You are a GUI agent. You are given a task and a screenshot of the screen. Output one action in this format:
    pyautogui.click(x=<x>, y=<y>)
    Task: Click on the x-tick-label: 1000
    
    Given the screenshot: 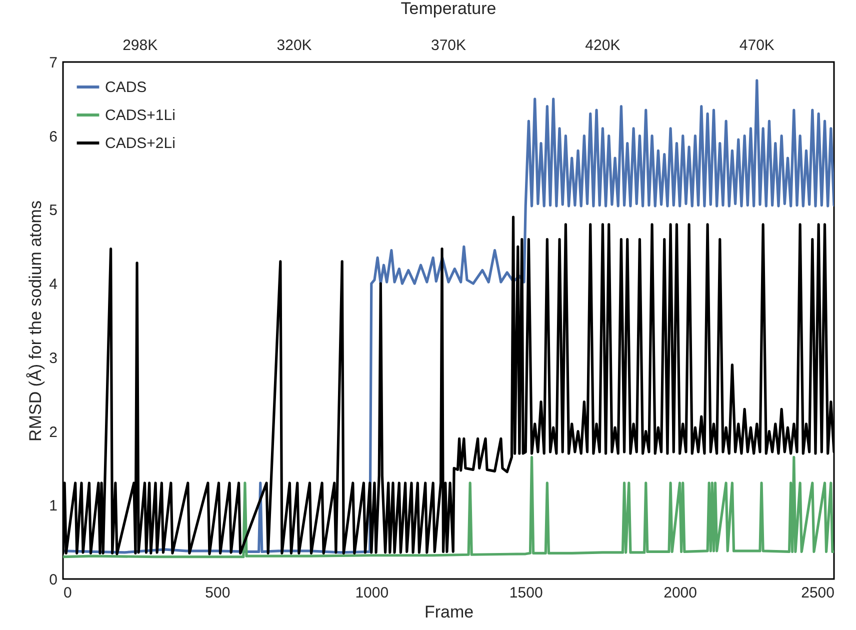 What is the action you would take?
    pyautogui.click(x=372, y=593)
    